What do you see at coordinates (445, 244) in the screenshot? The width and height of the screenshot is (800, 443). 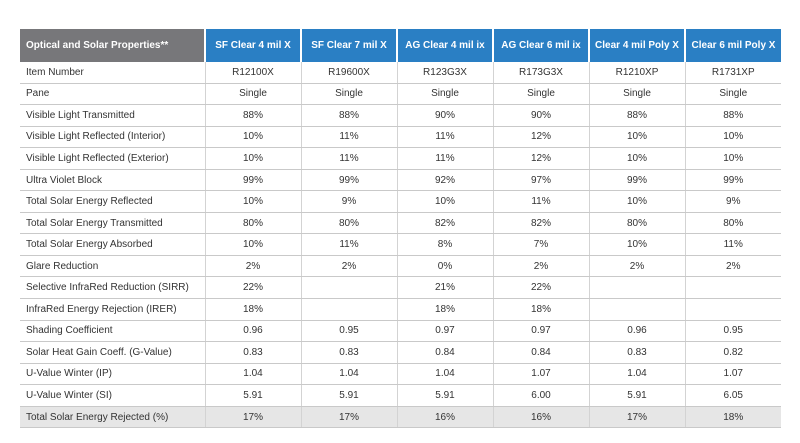 I see `table-cell: 8%` at bounding box center [445, 244].